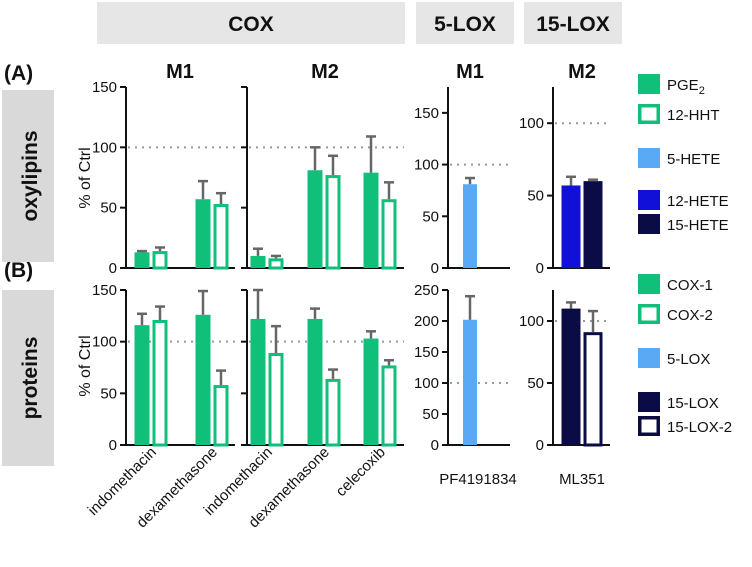 This screenshot has width=752, height=567. I want to click on lox15-header-box, so click(573, 23).